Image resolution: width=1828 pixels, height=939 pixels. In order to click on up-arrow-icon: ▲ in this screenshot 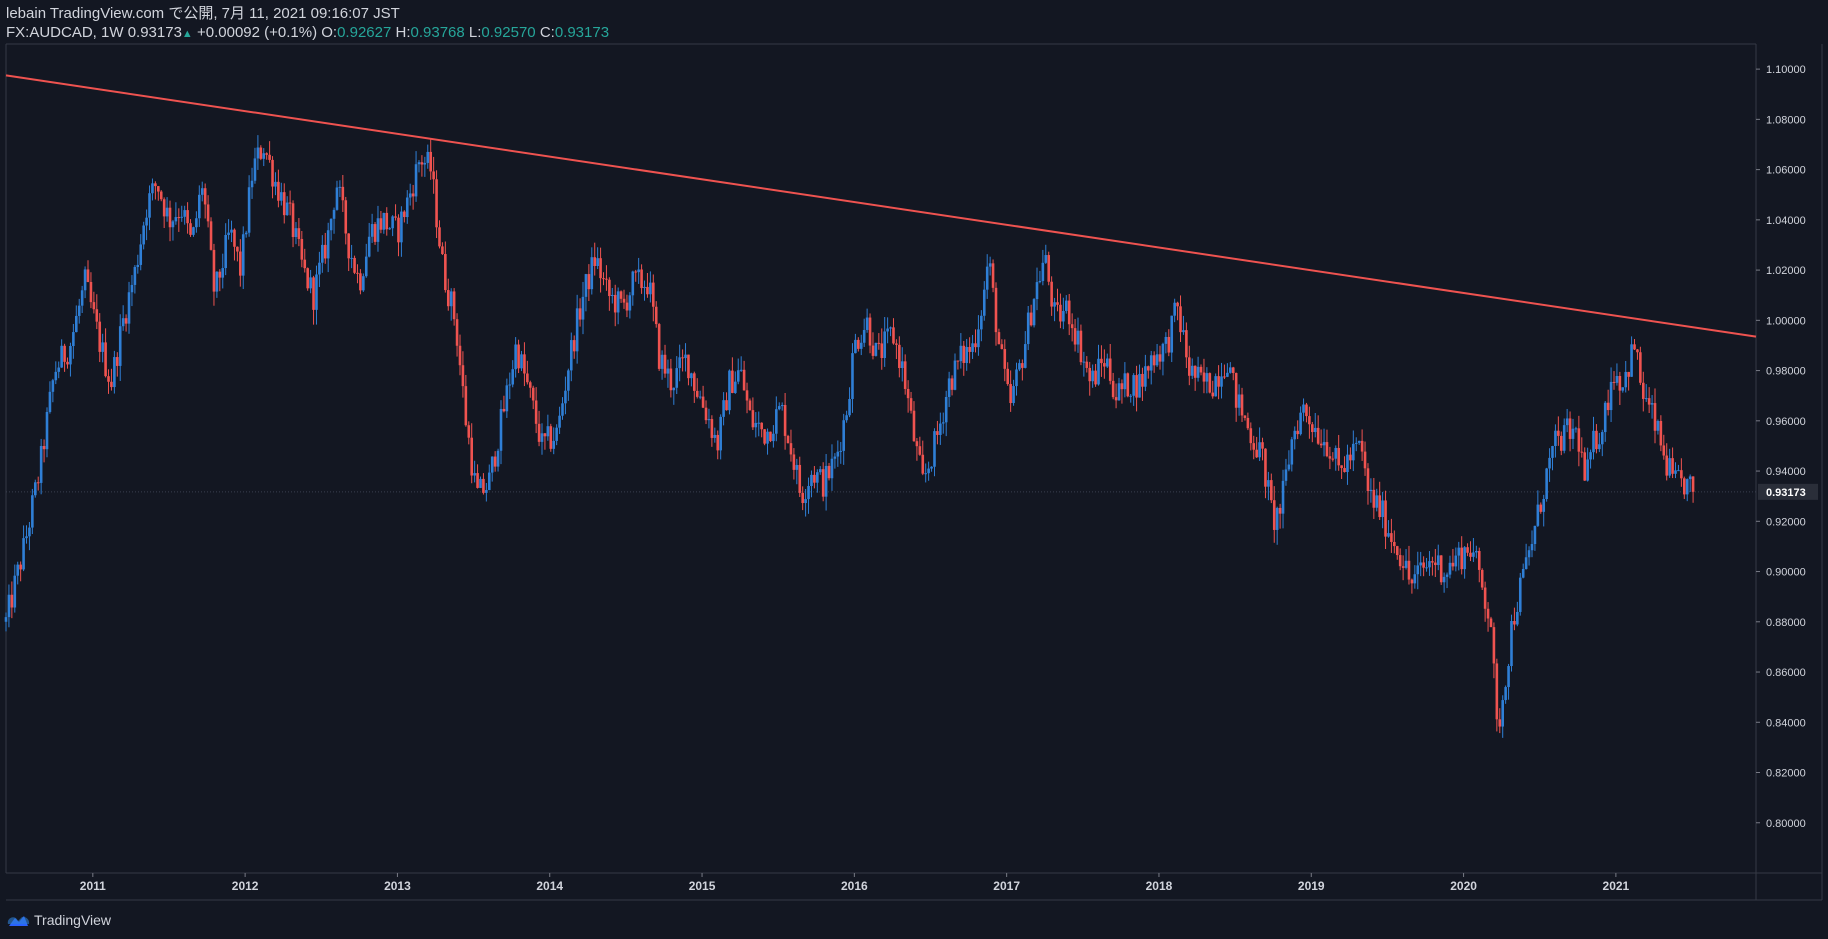, I will do `click(187, 34)`.